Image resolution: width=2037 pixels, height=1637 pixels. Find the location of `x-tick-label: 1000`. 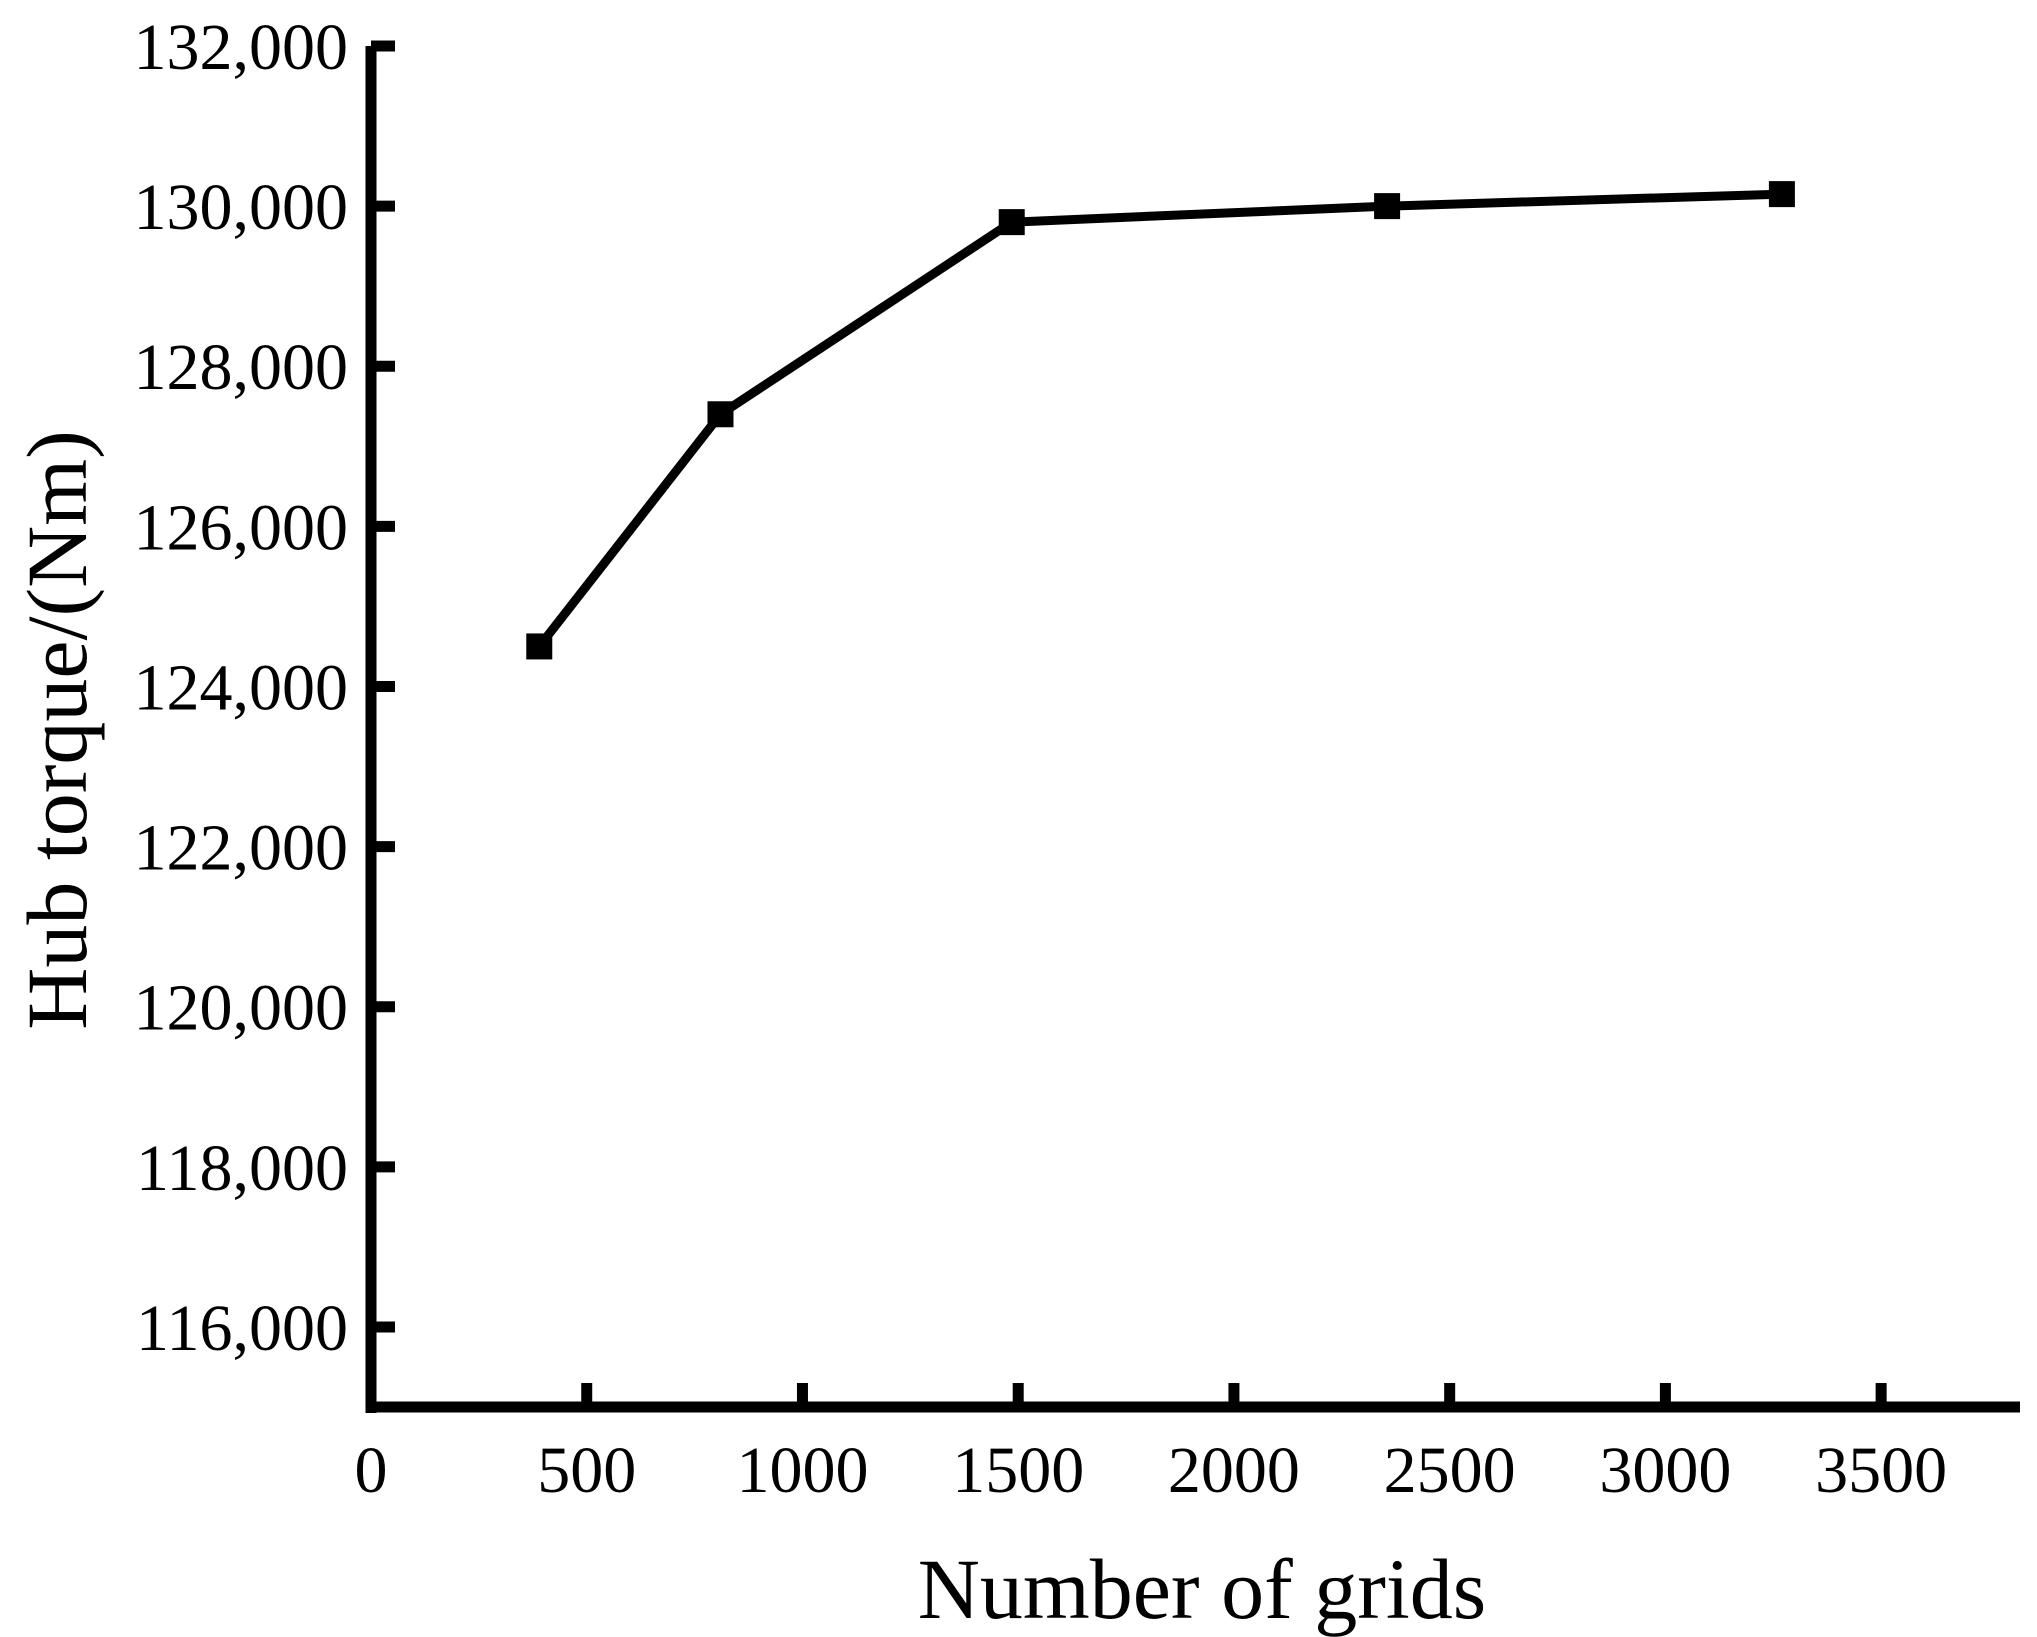

x-tick-label: 1000 is located at coordinates (802, 1470).